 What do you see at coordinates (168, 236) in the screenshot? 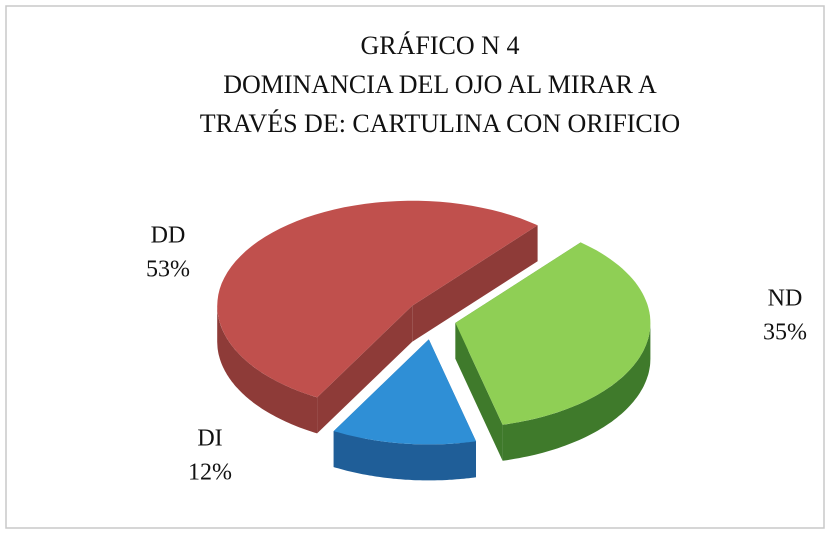
I see `category-label: DD` at bounding box center [168, 236].